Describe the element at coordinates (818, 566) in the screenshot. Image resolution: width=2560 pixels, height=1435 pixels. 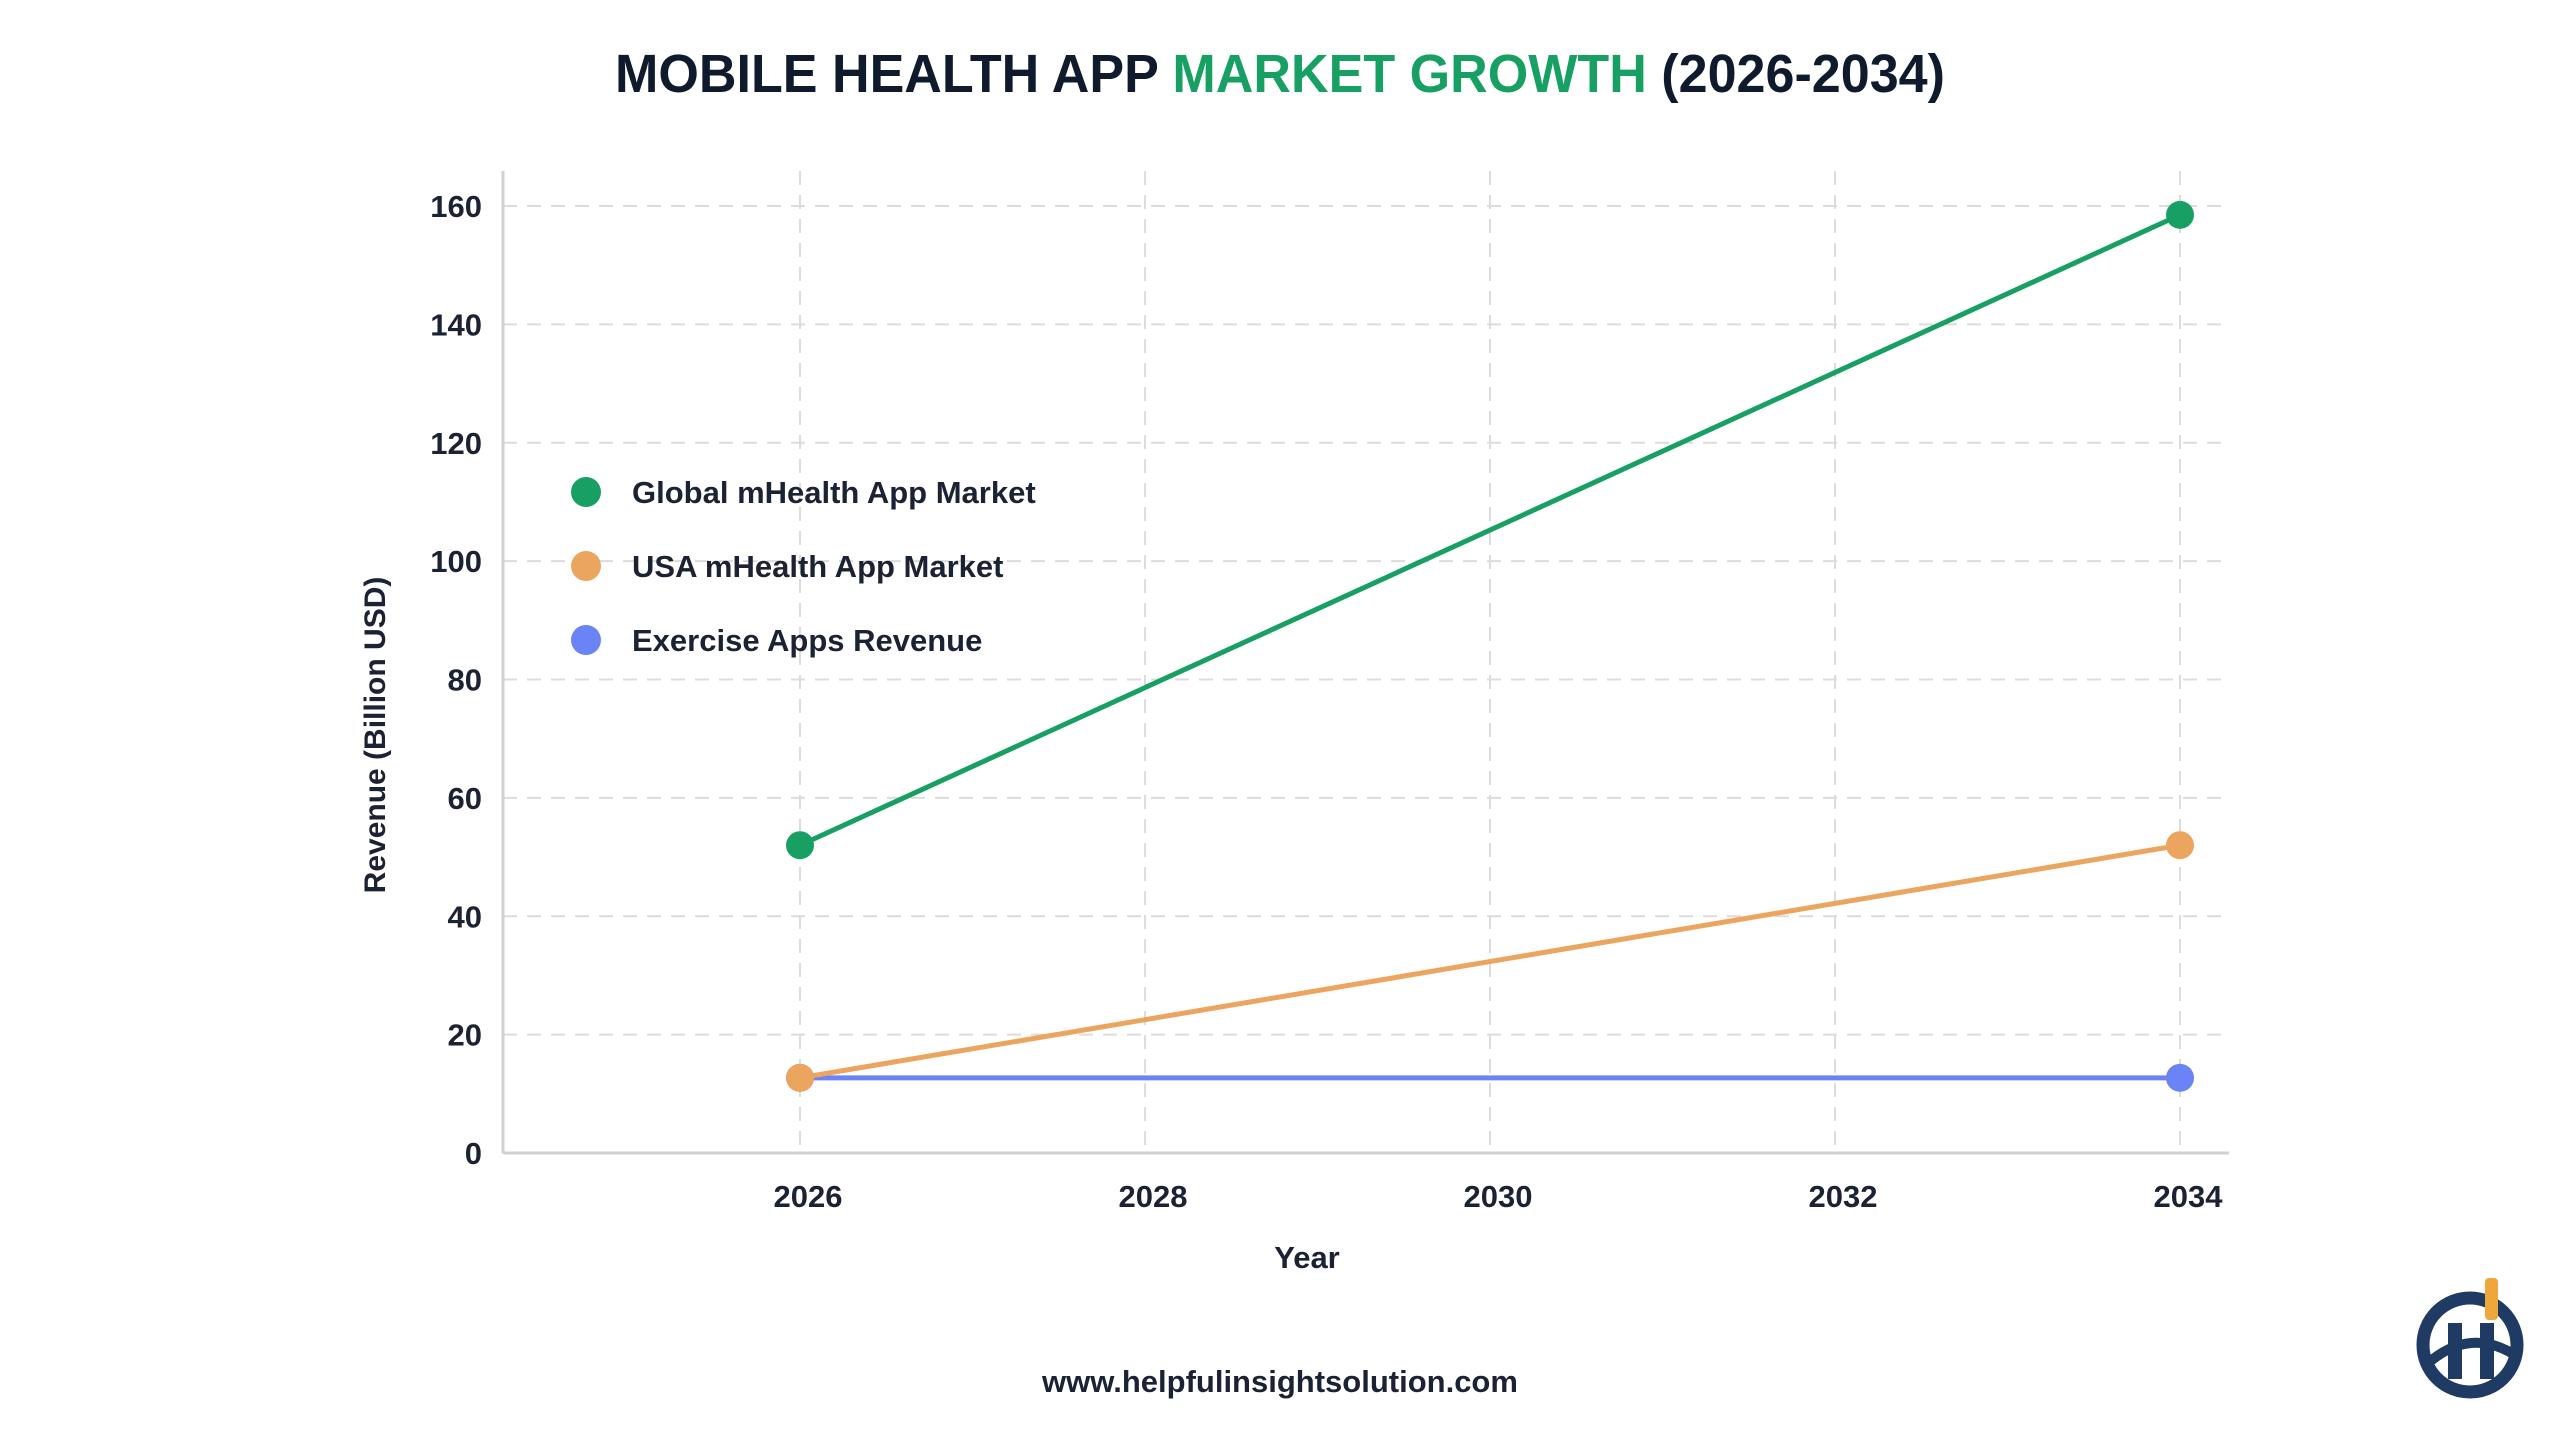
I see `legend-label: USA mHealth App Market` at that location.